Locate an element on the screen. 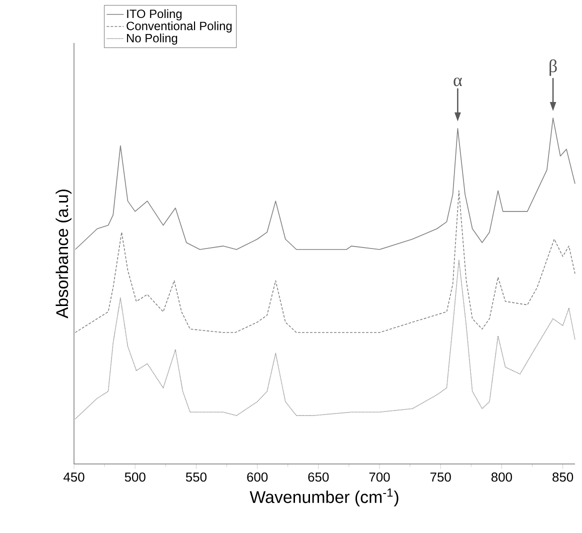 Image resolution: width=582 pixels, height=533 pixels. legend-label: Conventional Poling is located at coordinates (179, 27).